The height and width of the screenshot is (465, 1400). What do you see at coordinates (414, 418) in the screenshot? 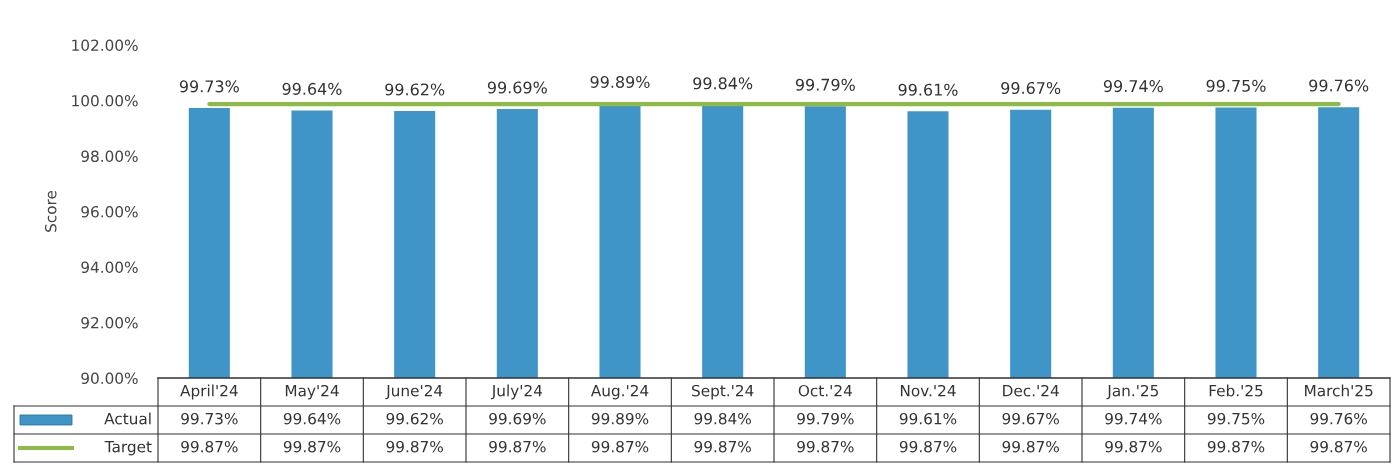
I see `data-label: 99.62%` at bounding box center [414, 418].